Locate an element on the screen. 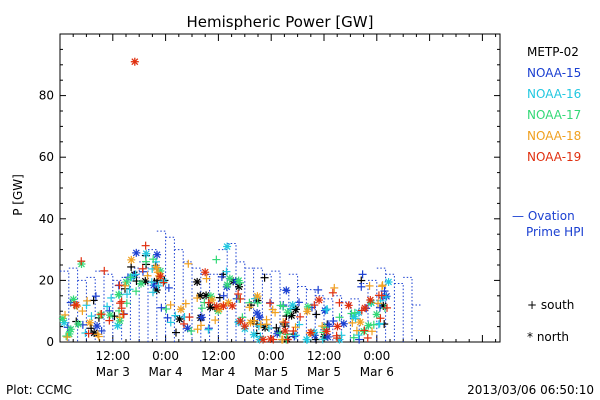 This screenshot has height=400, width=600. chart-title: Hemispheric Power [GW] is located at coordinates (280, 22).